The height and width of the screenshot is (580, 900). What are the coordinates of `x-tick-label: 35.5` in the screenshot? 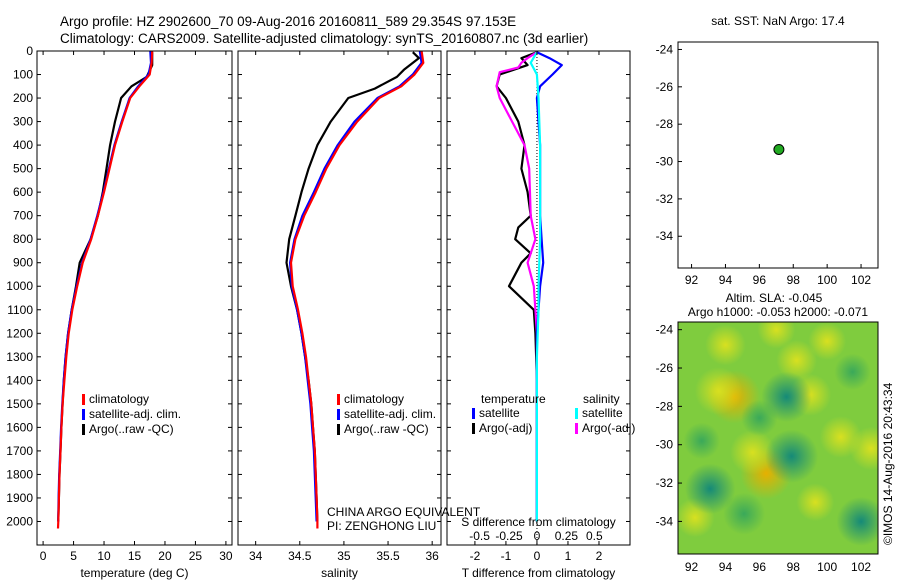 It's located at (388, 556).